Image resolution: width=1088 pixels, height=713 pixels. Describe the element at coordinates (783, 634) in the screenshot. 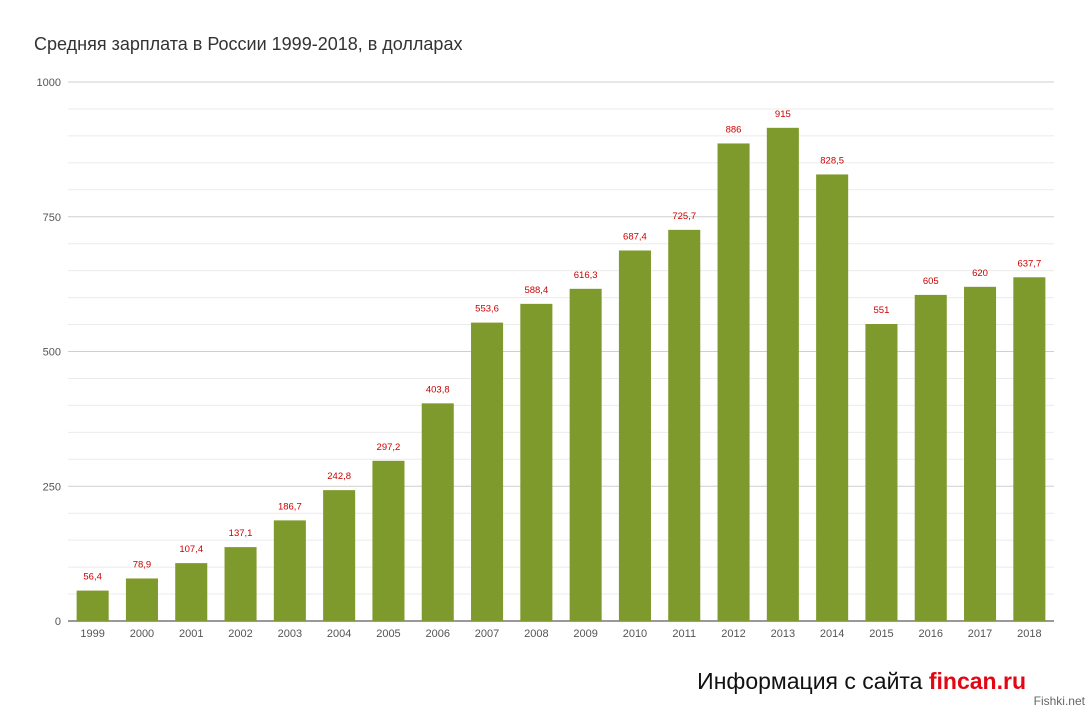

I see `x-tick-label: 2013` at that location.